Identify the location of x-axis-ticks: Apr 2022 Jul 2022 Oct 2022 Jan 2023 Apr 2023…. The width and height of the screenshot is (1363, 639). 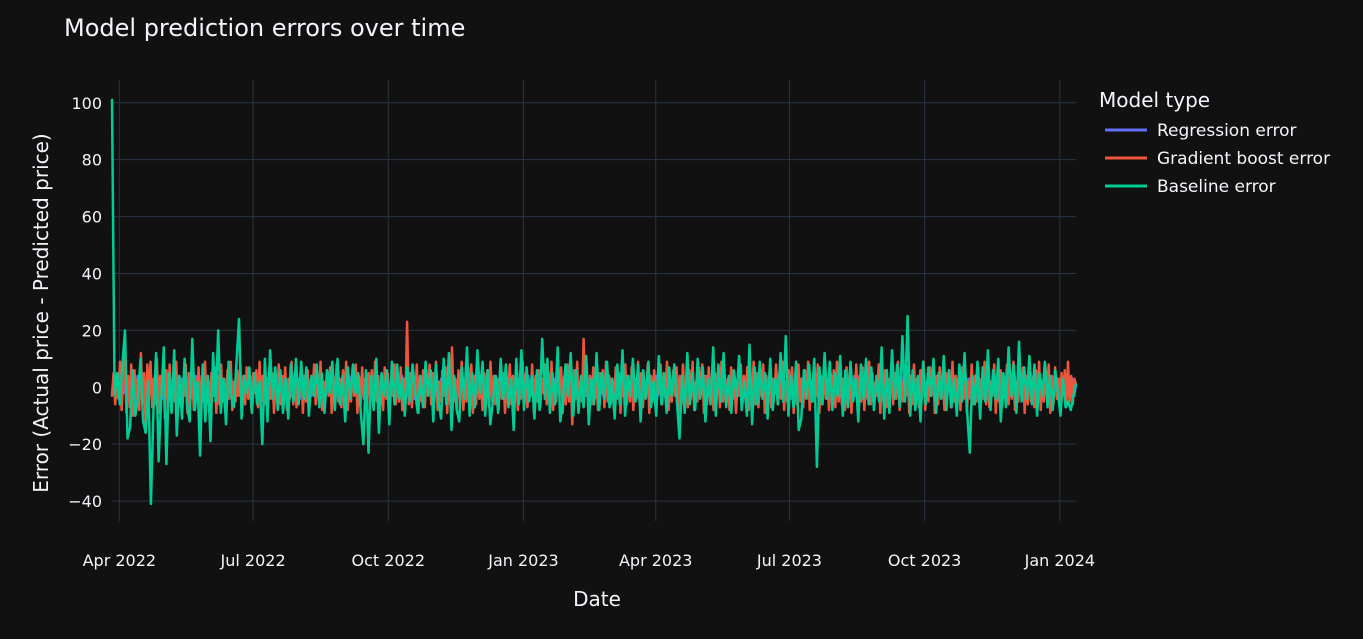
(589, 560).